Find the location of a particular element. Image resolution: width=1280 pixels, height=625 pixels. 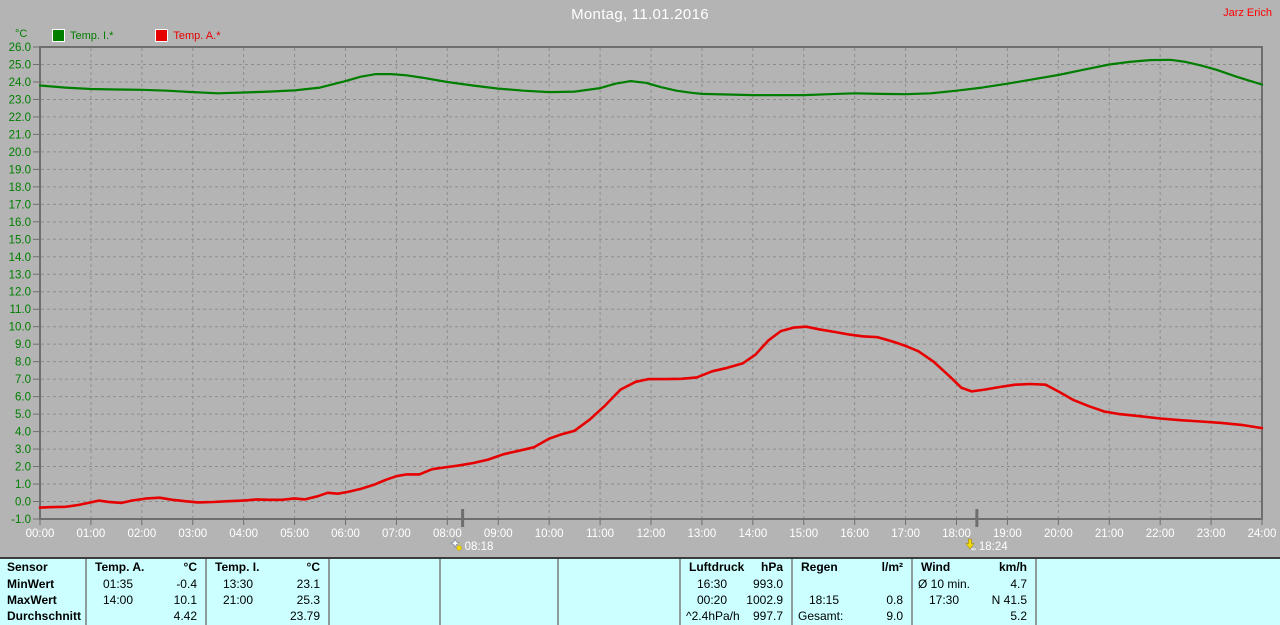

x-tick-label: 20:00 is located at coordinates (1058, 534).